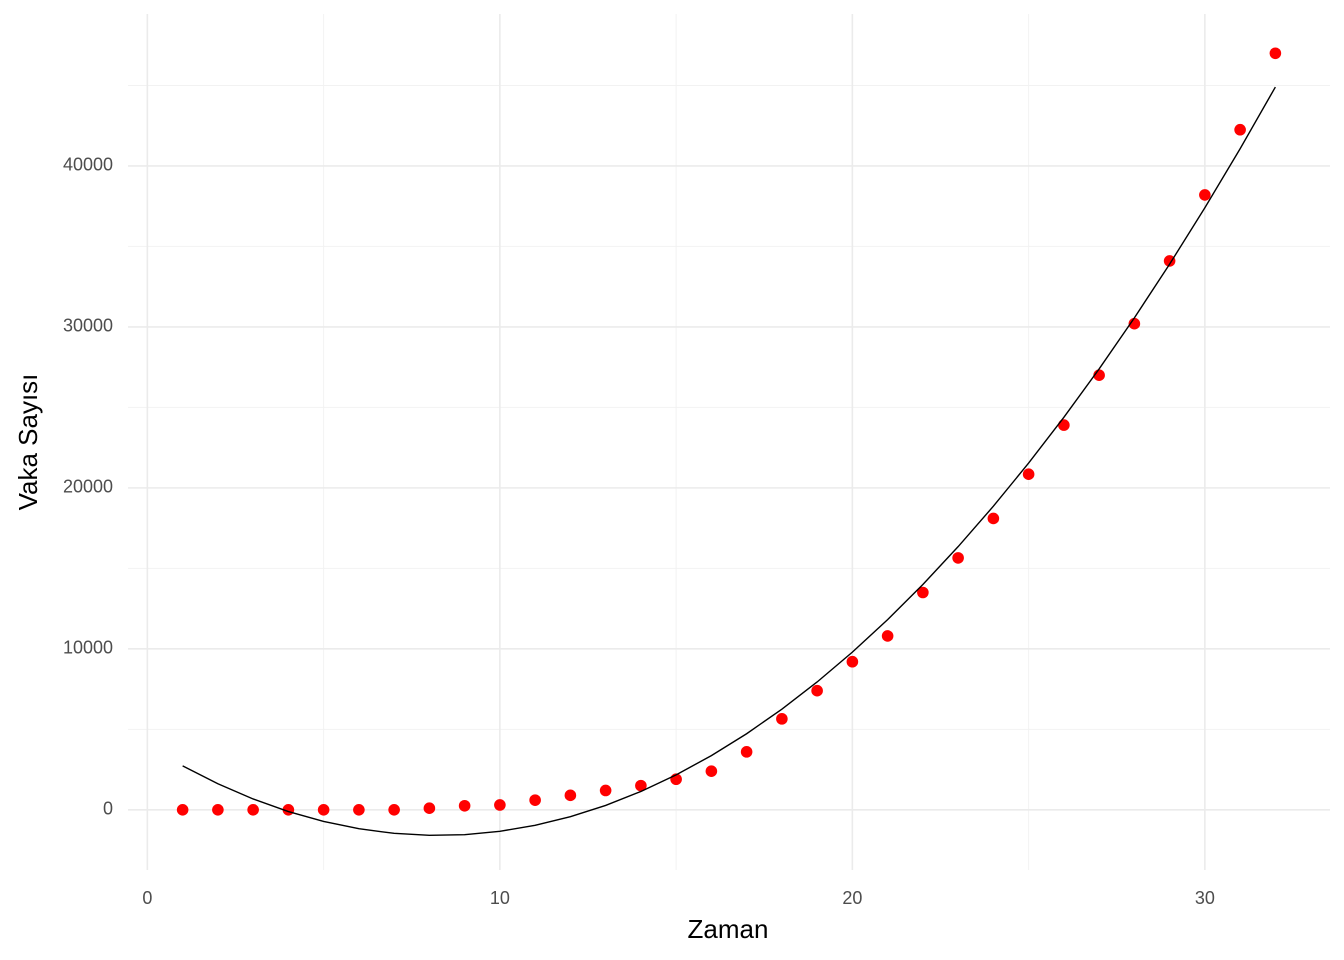 The height and width of the screenshot is (960, 1344). Describe the element at coordinates (728, 929) in the screenshot. I see `x-axis-title: Zaman` at that location.